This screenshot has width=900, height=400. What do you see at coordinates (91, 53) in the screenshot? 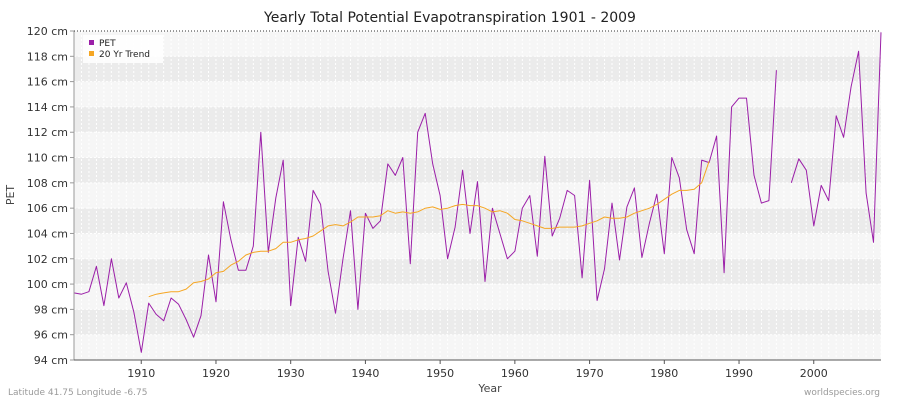
I see `legend-swatch-trend` at bounding box center [91, 53].